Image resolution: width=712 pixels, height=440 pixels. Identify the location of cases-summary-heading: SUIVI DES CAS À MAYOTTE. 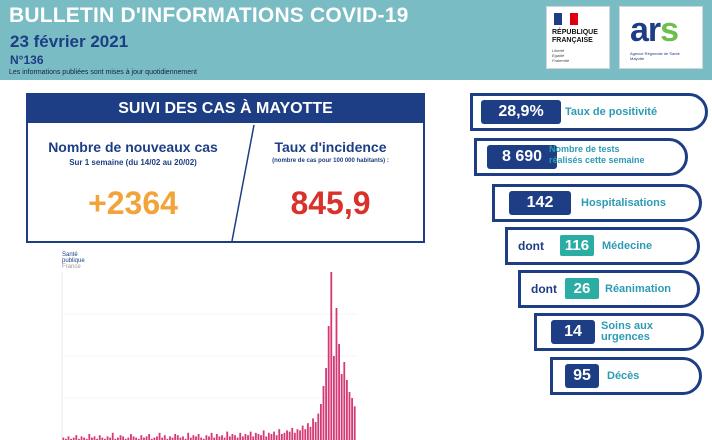
(225, 109).